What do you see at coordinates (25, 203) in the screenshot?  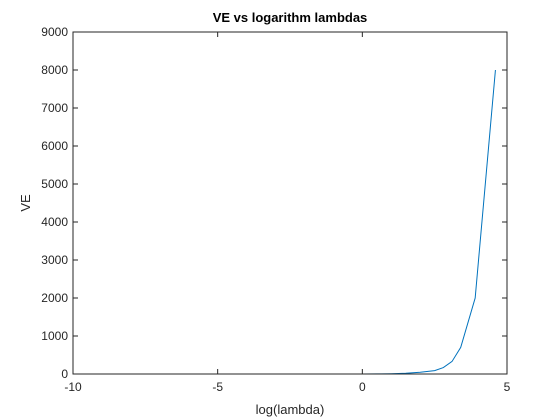 I see `y-axis-label: VE` at bounding box center [25, 203].